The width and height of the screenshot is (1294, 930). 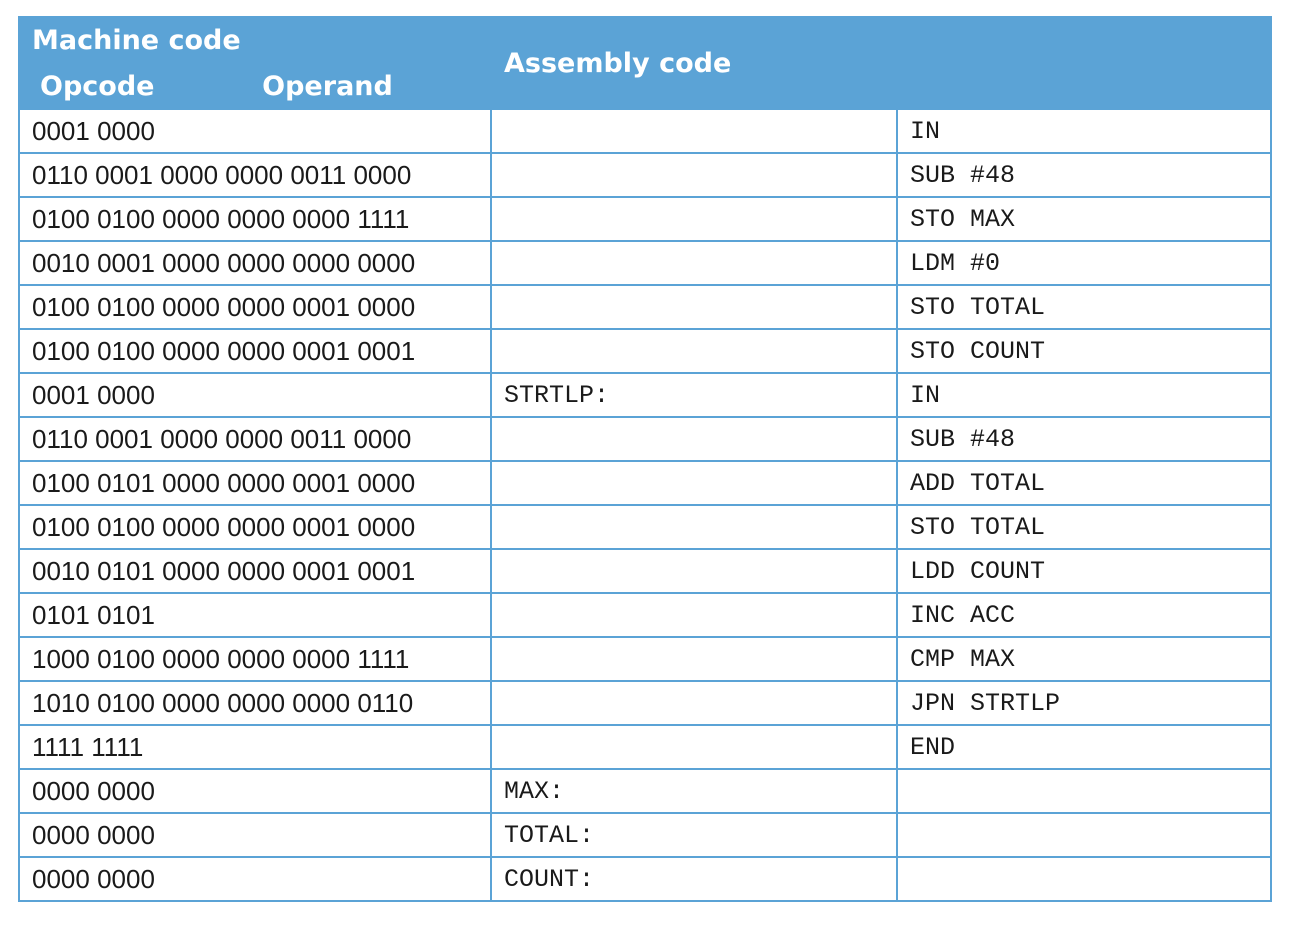 I want to click on assembly-instruction-cell: JPN STRTLP, so click(x=1084, y=703).